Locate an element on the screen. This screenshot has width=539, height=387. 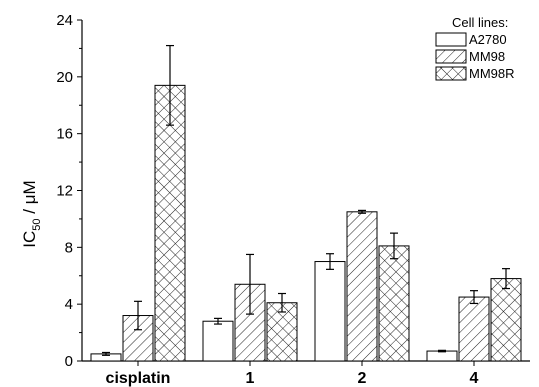
y-axis-label: IC50 / μM is located at coordinates (31, 213).